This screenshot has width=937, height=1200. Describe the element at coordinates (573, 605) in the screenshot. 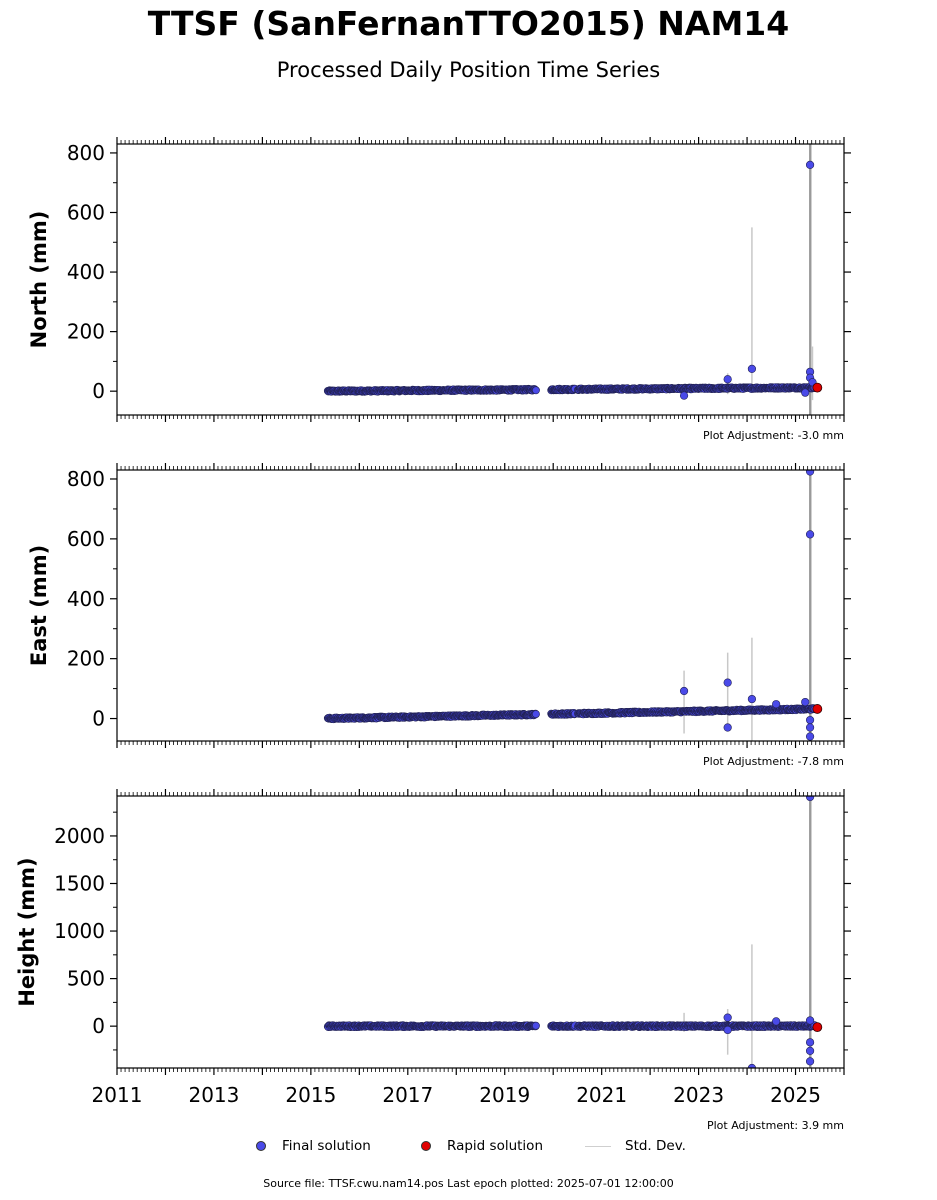

I see `east-data-area` at that location.